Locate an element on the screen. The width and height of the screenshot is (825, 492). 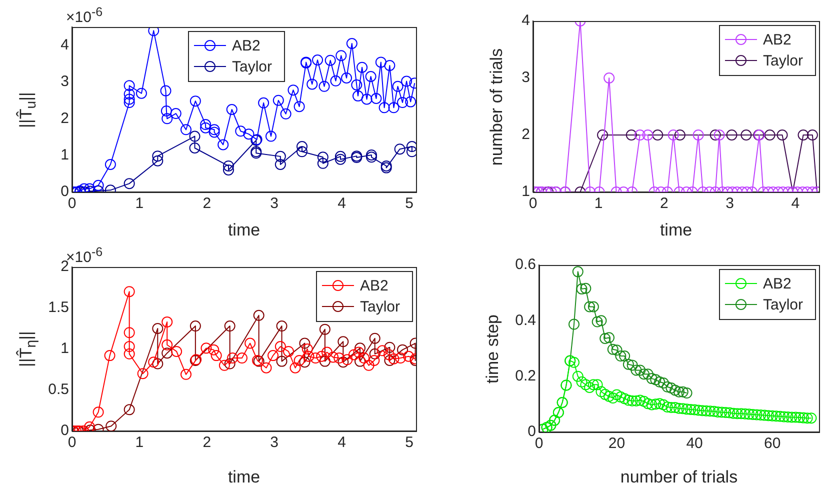
x-tick-label: 20 is located at coordinates (617, 443).